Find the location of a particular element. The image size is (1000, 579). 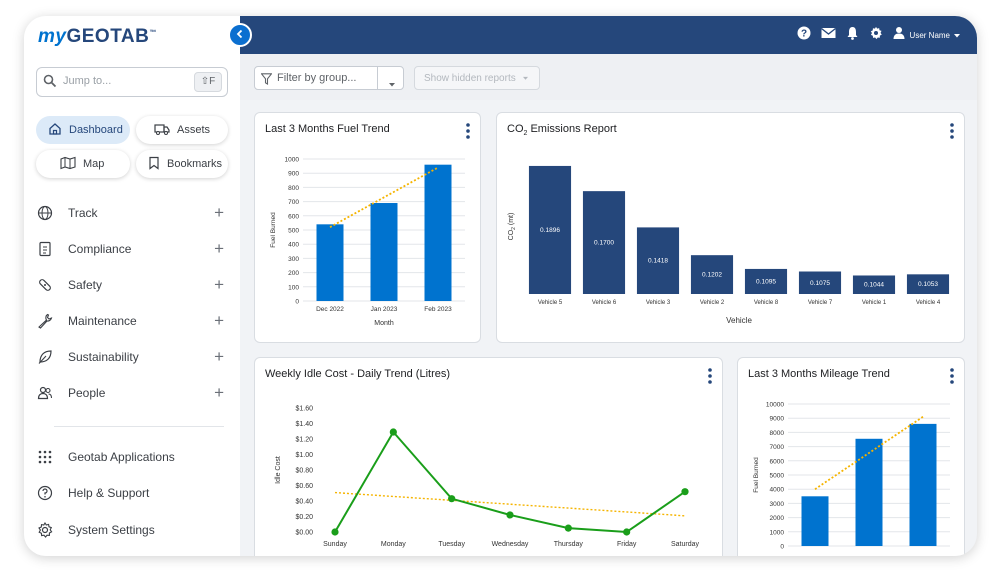

x-tick-label: Thursday is located at coordinates (569, 544).